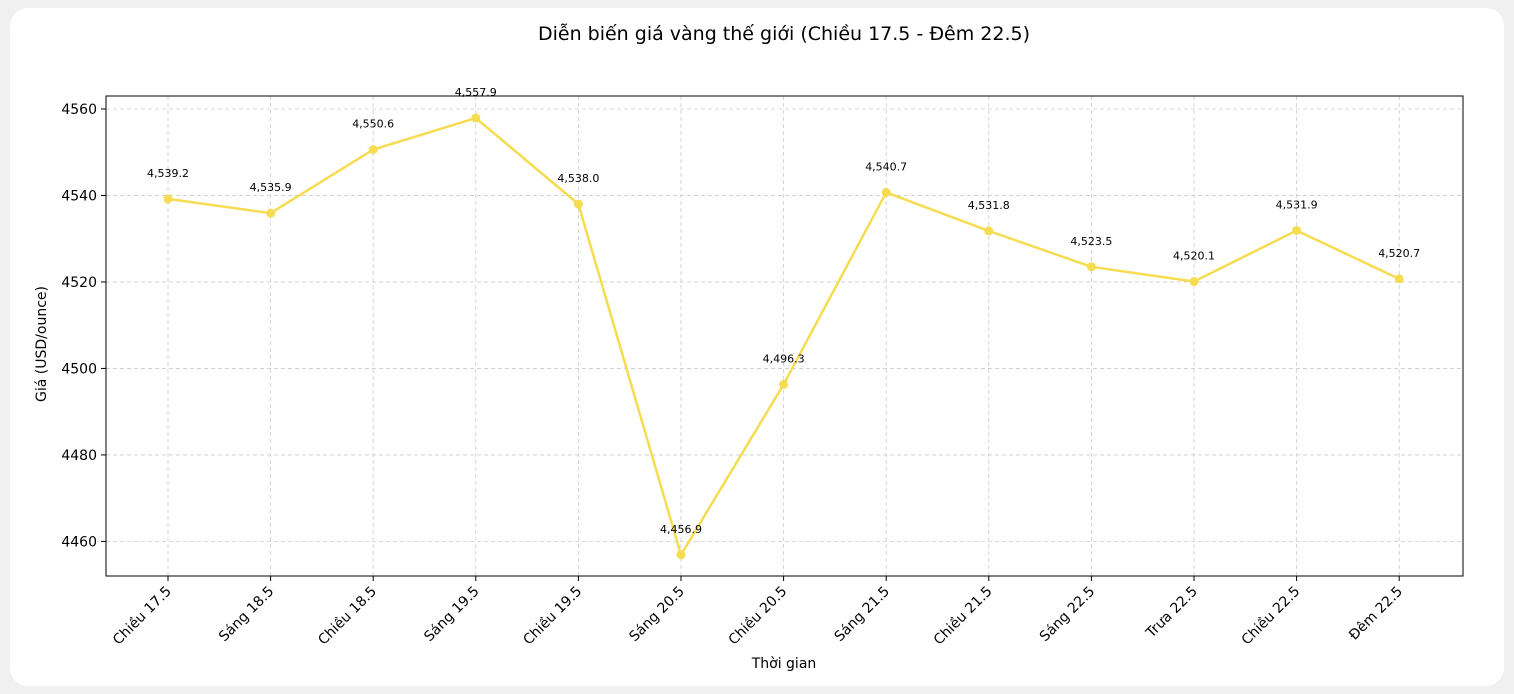 The height and width of the screenshot is (694, 1514). Describe the element at coordinates (79, 110) in the screenshot. I see `y-tick-label: 4560` at that location.